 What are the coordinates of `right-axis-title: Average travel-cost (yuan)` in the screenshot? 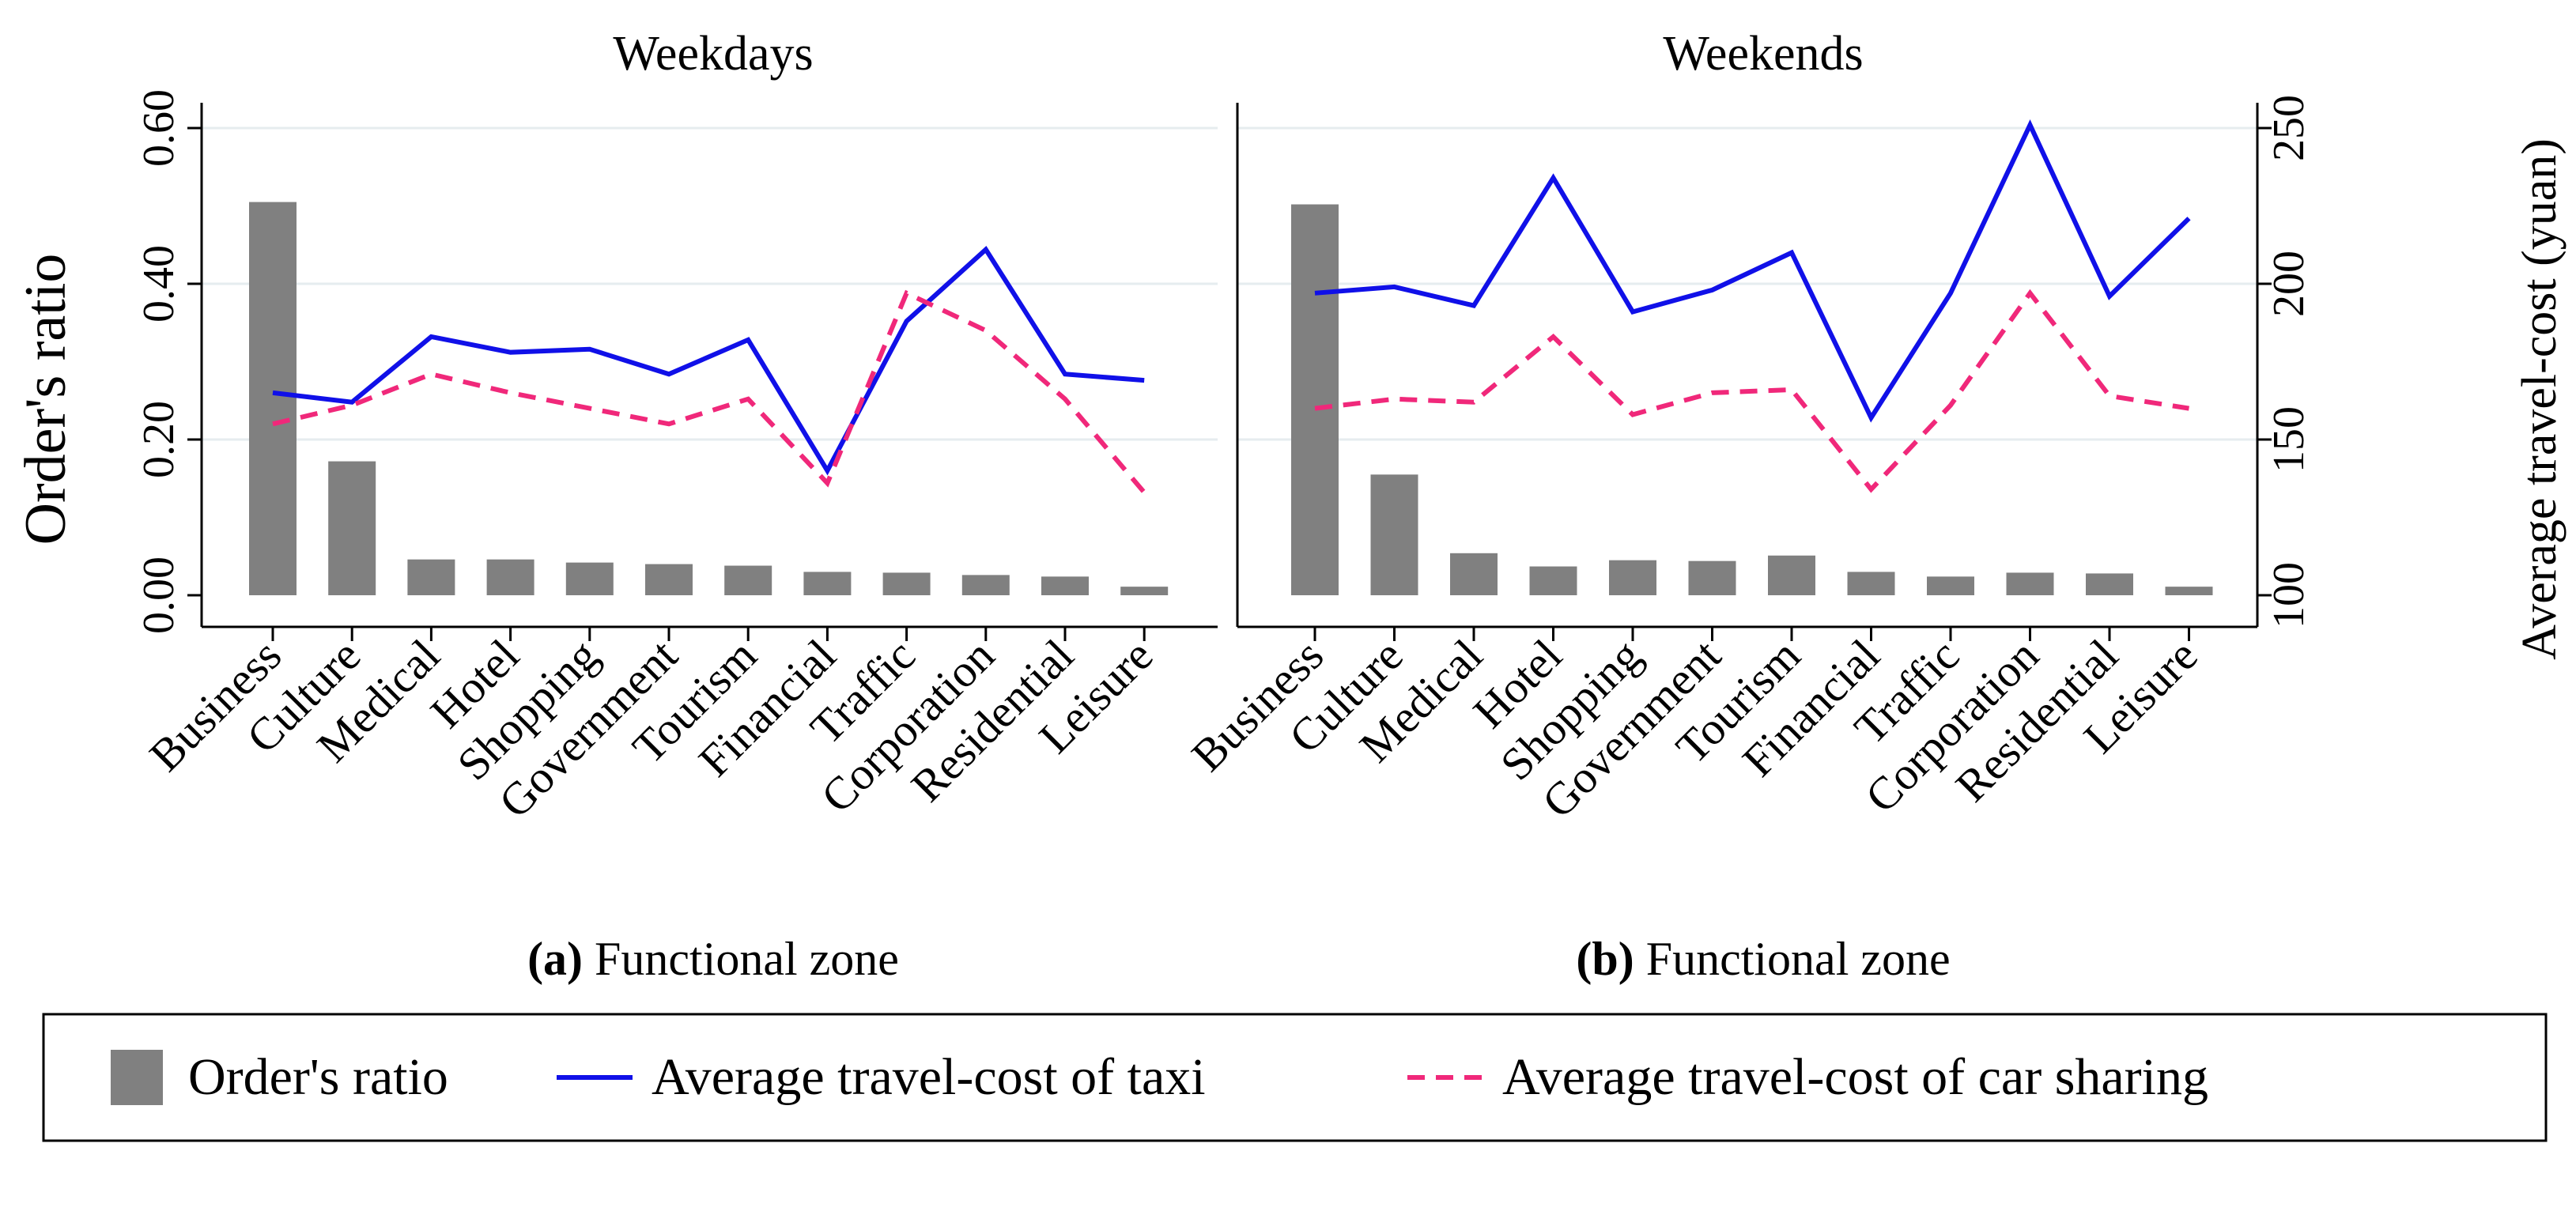 It's located at (2540, 399).